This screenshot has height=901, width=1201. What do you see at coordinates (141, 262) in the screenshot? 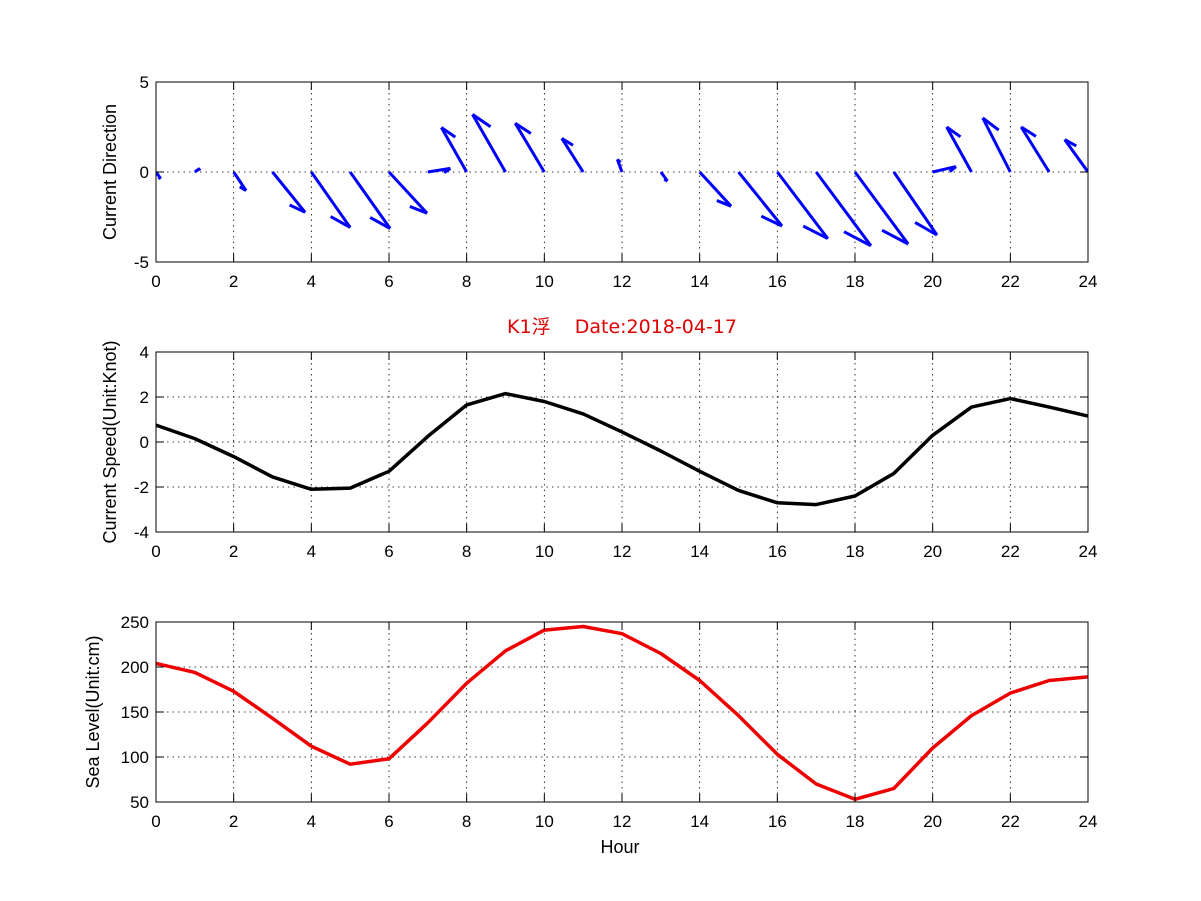
I see `y-tick-label: -5` at bounding box center [141, 262].